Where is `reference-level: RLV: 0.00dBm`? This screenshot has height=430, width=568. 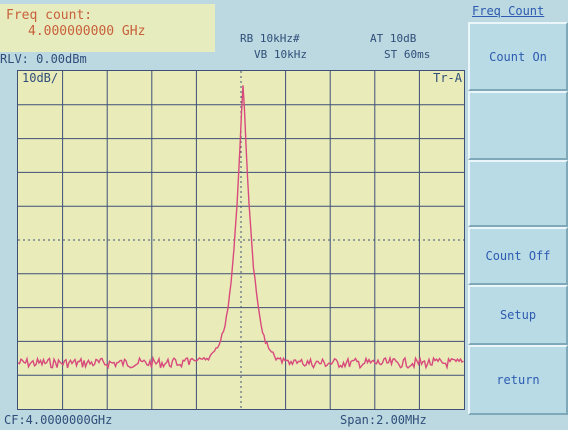 reference-level: RLV: 0.00dBm is located at coordinates (43, 59).